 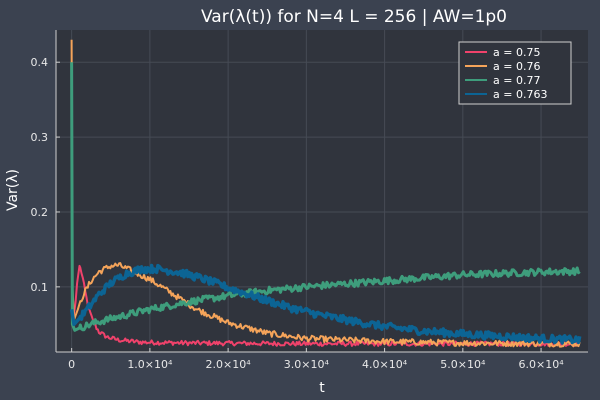 What do you see at coordinates (40, 212) in the screenshot?
I see `y-tick-label: 0.2` at bounding box center [40, 212].